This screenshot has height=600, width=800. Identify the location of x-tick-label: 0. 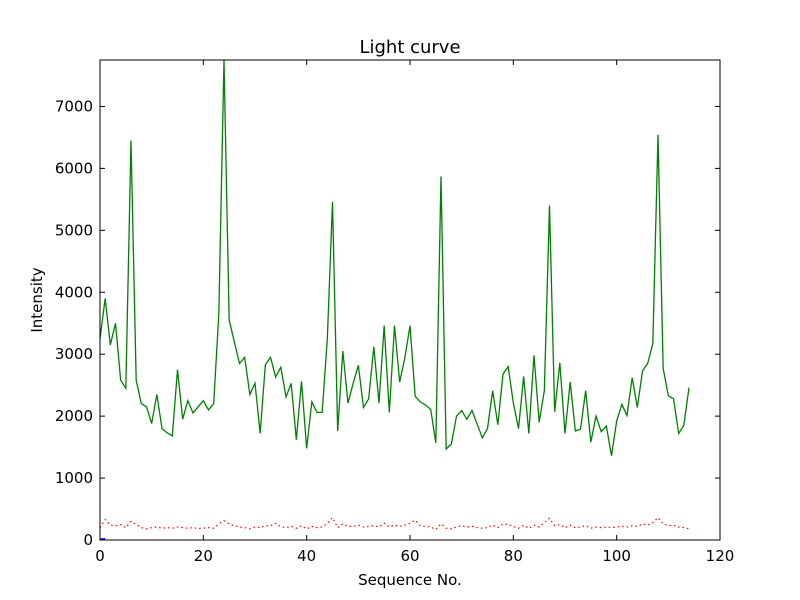
(100, 556).